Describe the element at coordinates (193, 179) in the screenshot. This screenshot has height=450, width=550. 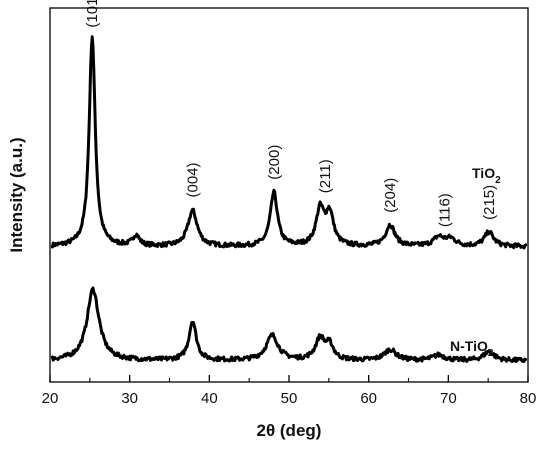
I see `peak-annotation: (004)` at that location.